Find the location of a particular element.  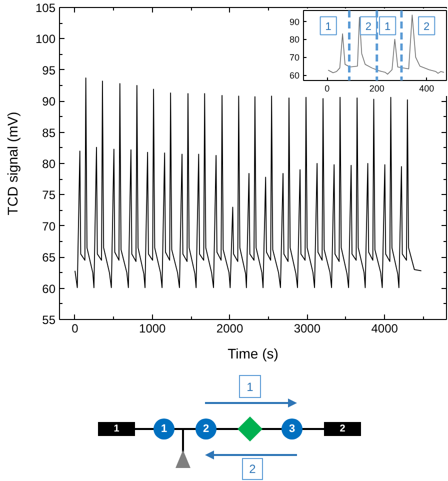

x-tick-label: 400 is located at coordinates (426, 89).